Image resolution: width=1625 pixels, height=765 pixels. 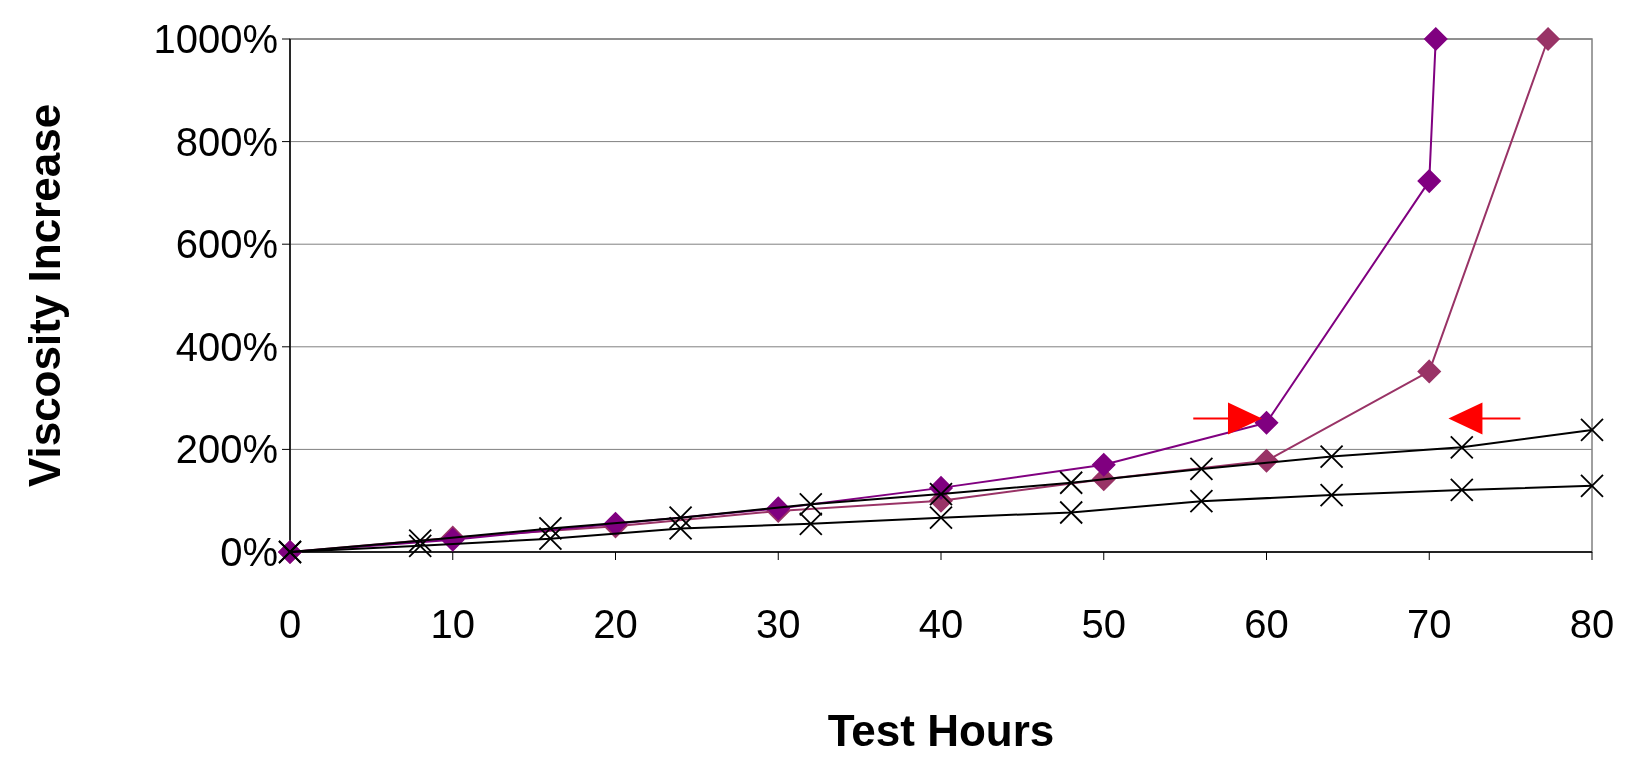 What do you see at coordinates (226, 141) in the screenshot?
I see `y-tick-label: 800%` at bounding box center [226, 141].